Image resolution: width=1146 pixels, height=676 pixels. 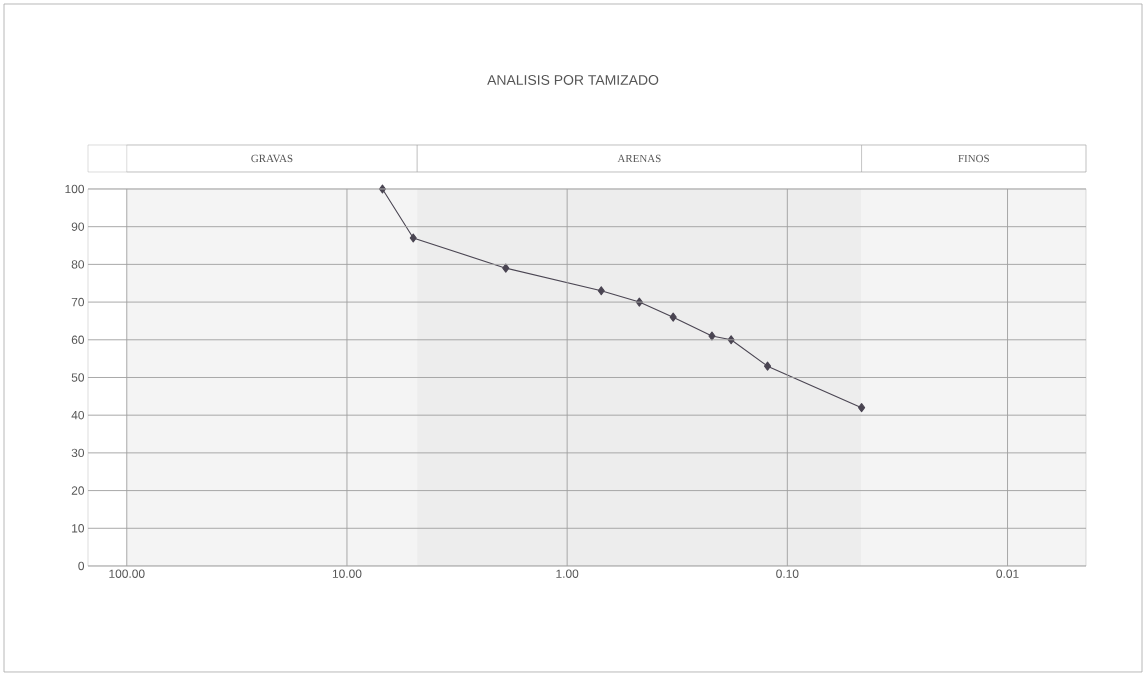 I want to click on x-tick-label: 10.00, so click(x=347, y=573).